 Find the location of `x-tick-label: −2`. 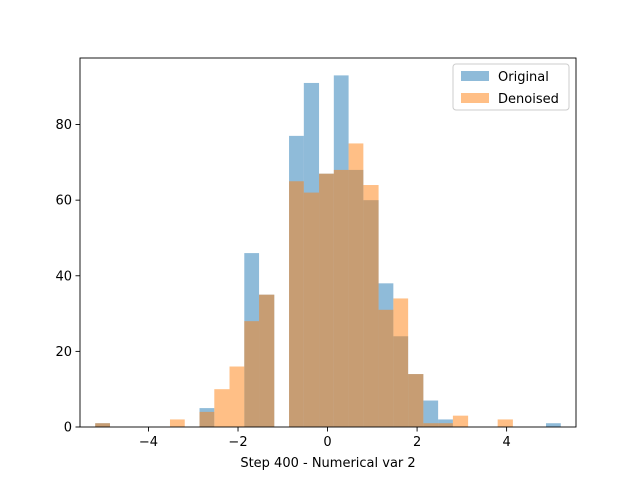

x-tick-label: −2 is located at coordinates (237, 442).